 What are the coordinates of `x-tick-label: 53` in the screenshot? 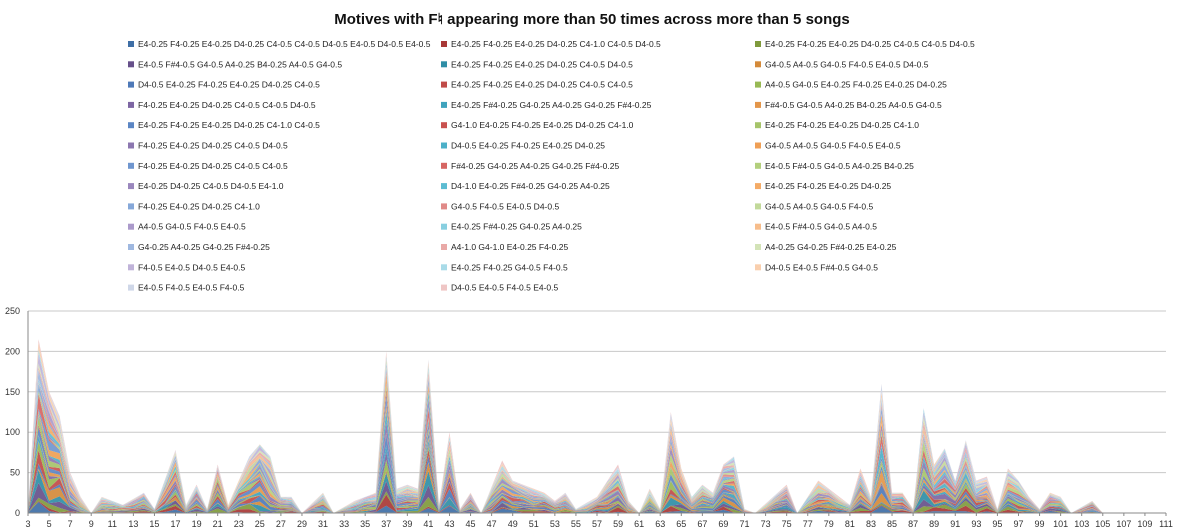 It's located at (555, 524).